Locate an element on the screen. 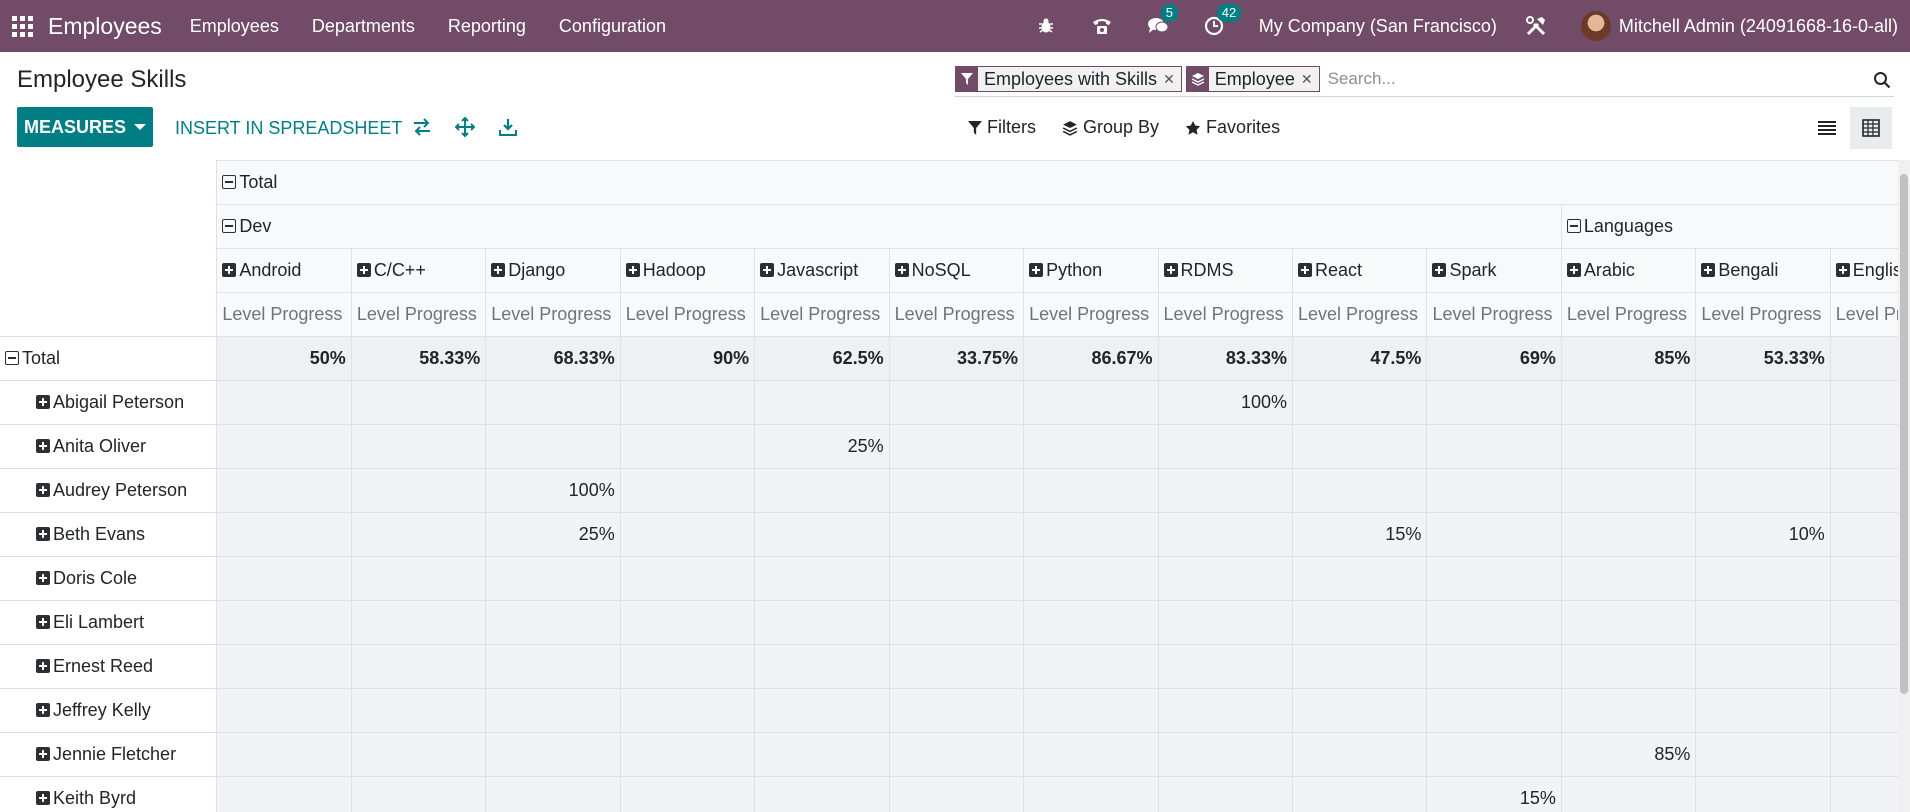 This screenshot has height=812, width=1910. total-cell: 58.33% is located at coordinates (418, 358).